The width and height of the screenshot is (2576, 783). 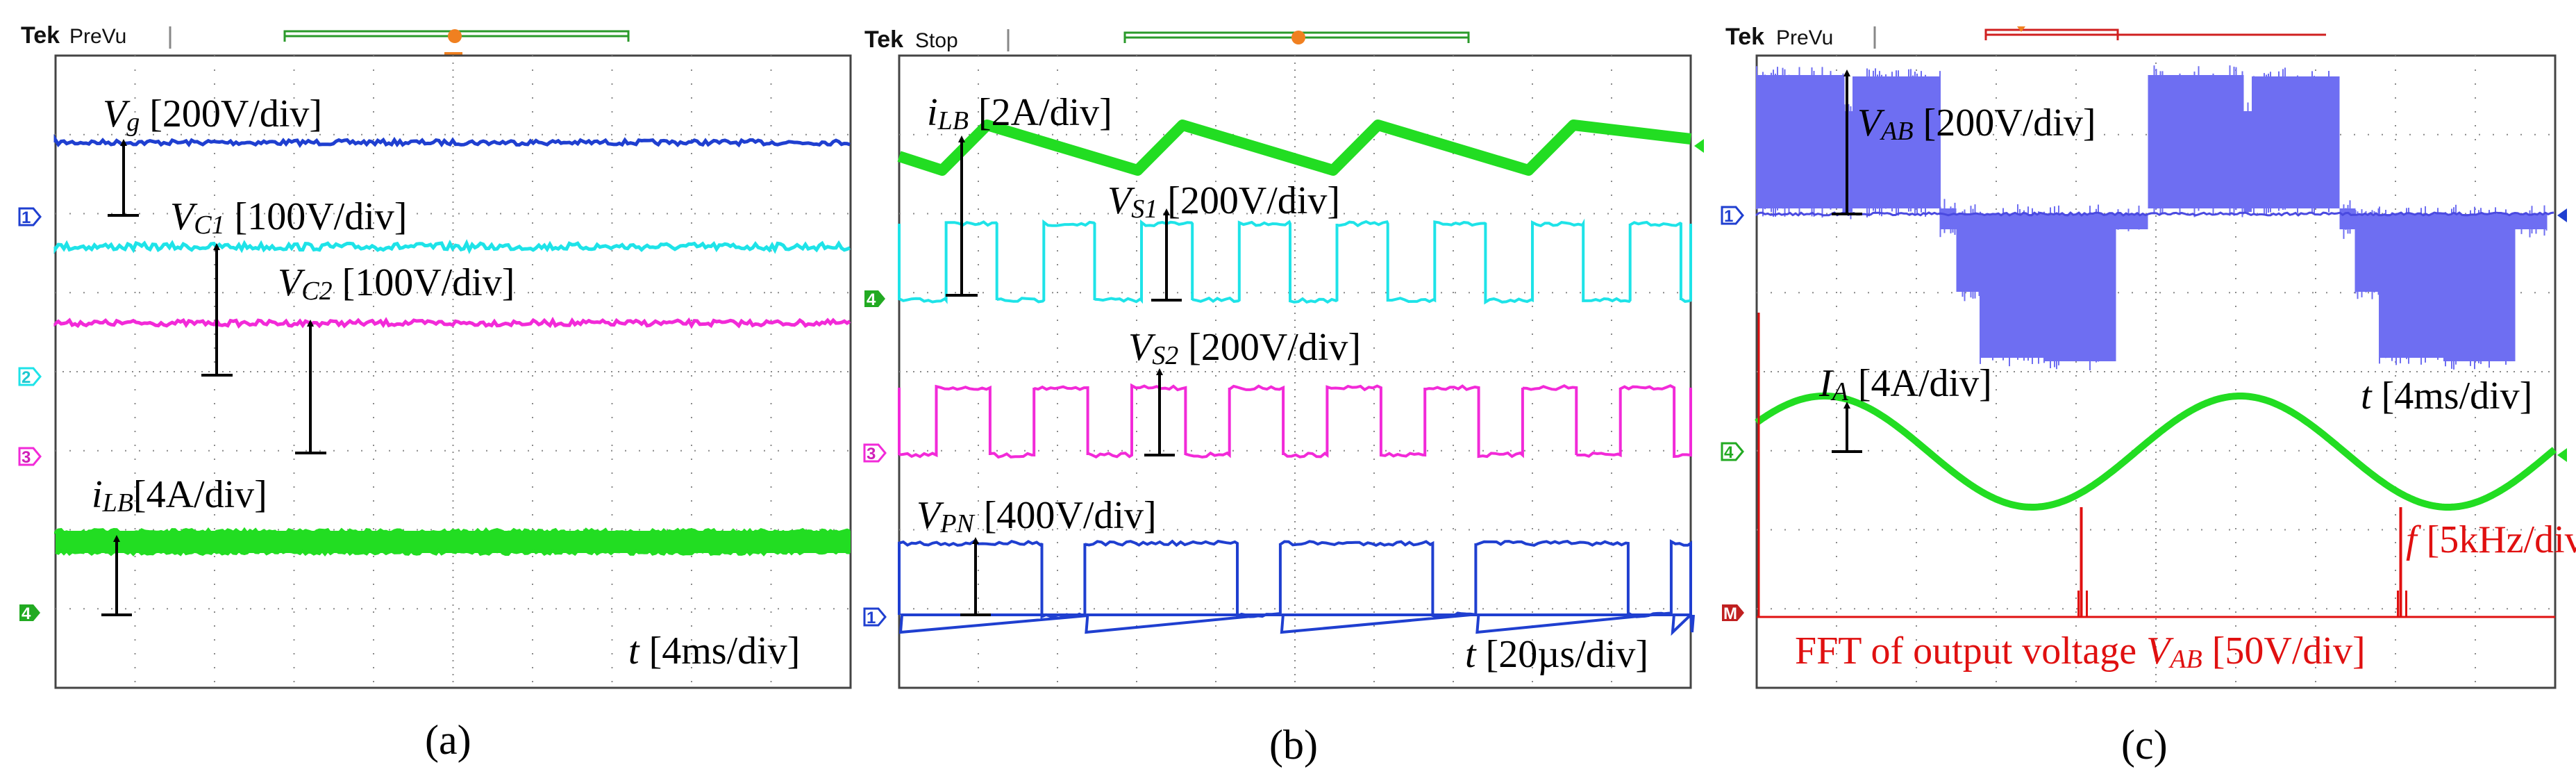 I want to click on panel-c-brand: Tek, so click(x=1744, y=37).